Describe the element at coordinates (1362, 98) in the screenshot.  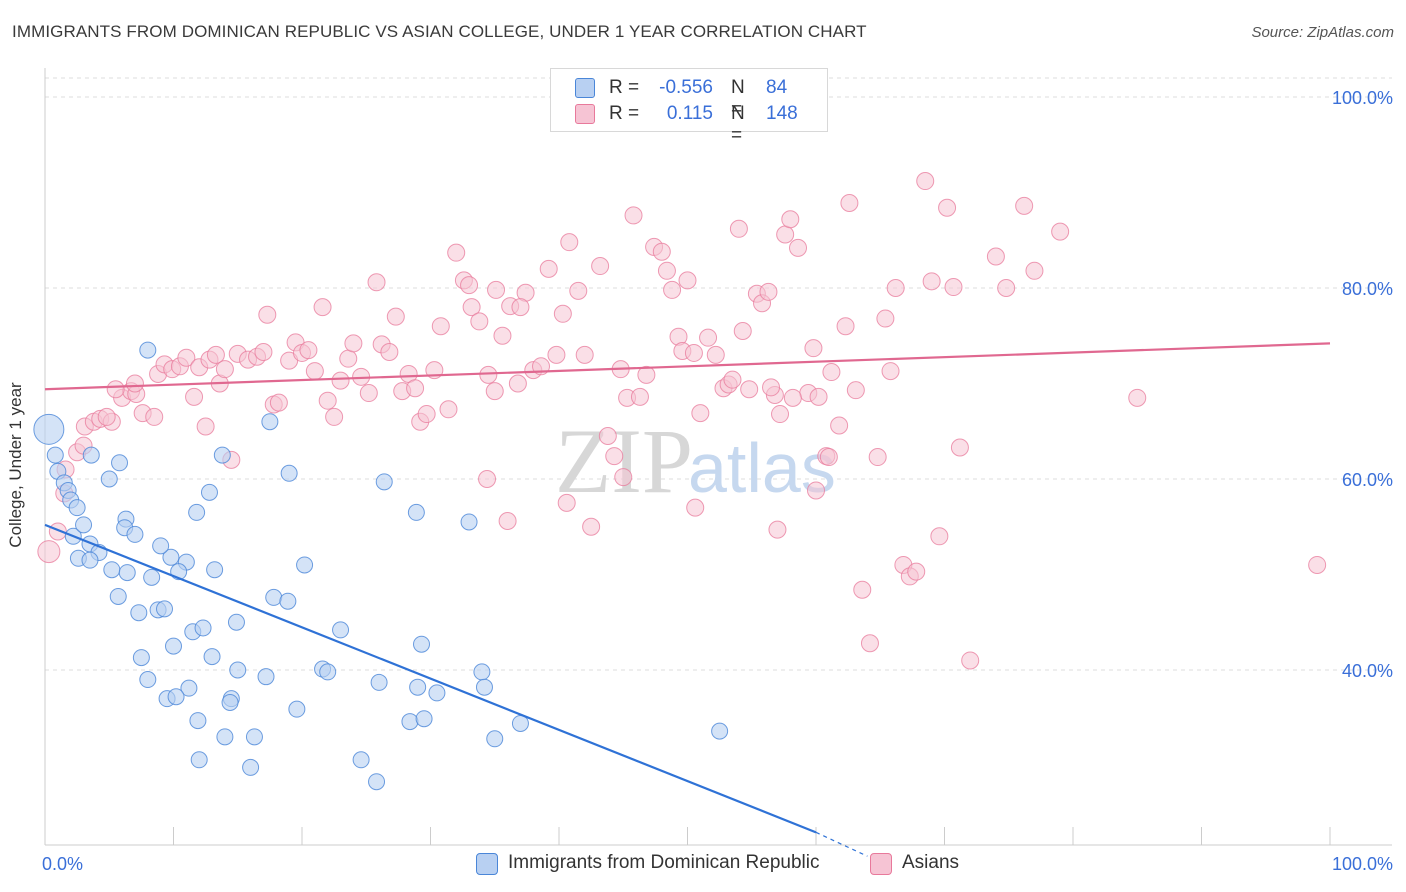
I see `y-tick-label: 100.0%` at that location.